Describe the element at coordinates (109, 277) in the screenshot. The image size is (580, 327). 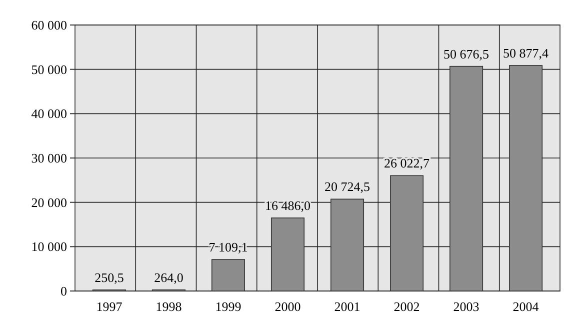
I see `data-label: 250,5` at that location.